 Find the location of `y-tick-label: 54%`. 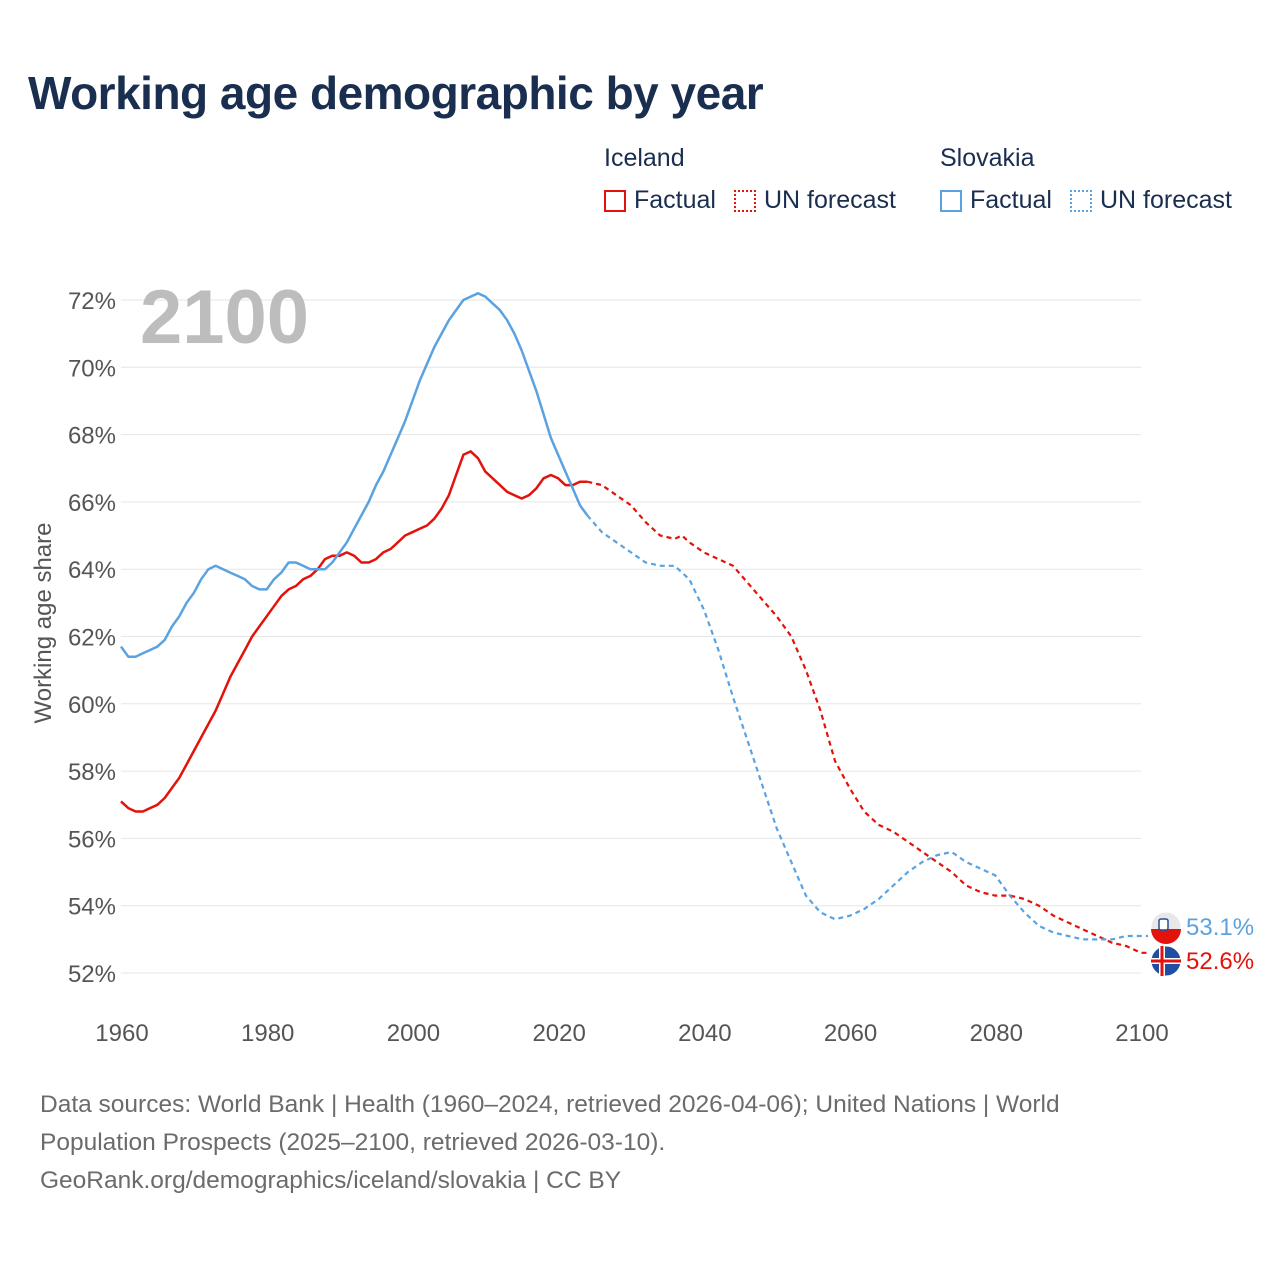

y-tick-label: 54% is located at coordinates (92, 907).